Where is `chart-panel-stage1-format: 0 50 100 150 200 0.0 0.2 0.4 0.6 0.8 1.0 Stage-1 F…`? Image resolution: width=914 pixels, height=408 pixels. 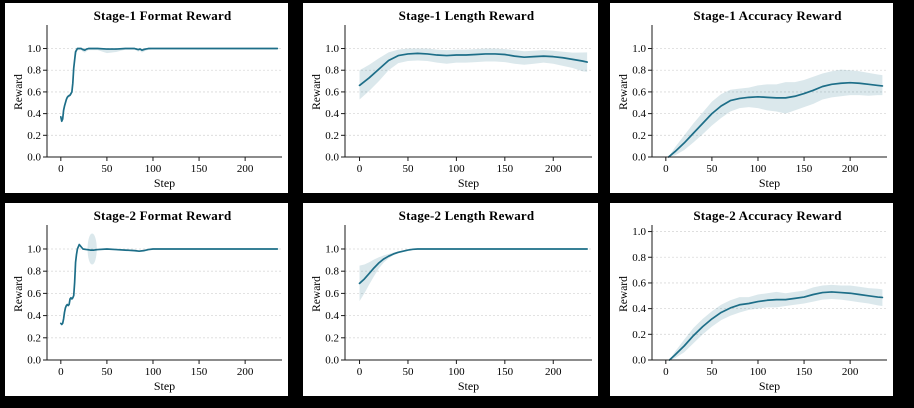 chart-panel-stage1-format: 0 50 100 150 200 0.0 0.2 0.4 0.6 0.8 1.0 Stage-1 F… is located at coordinates (146, 98).